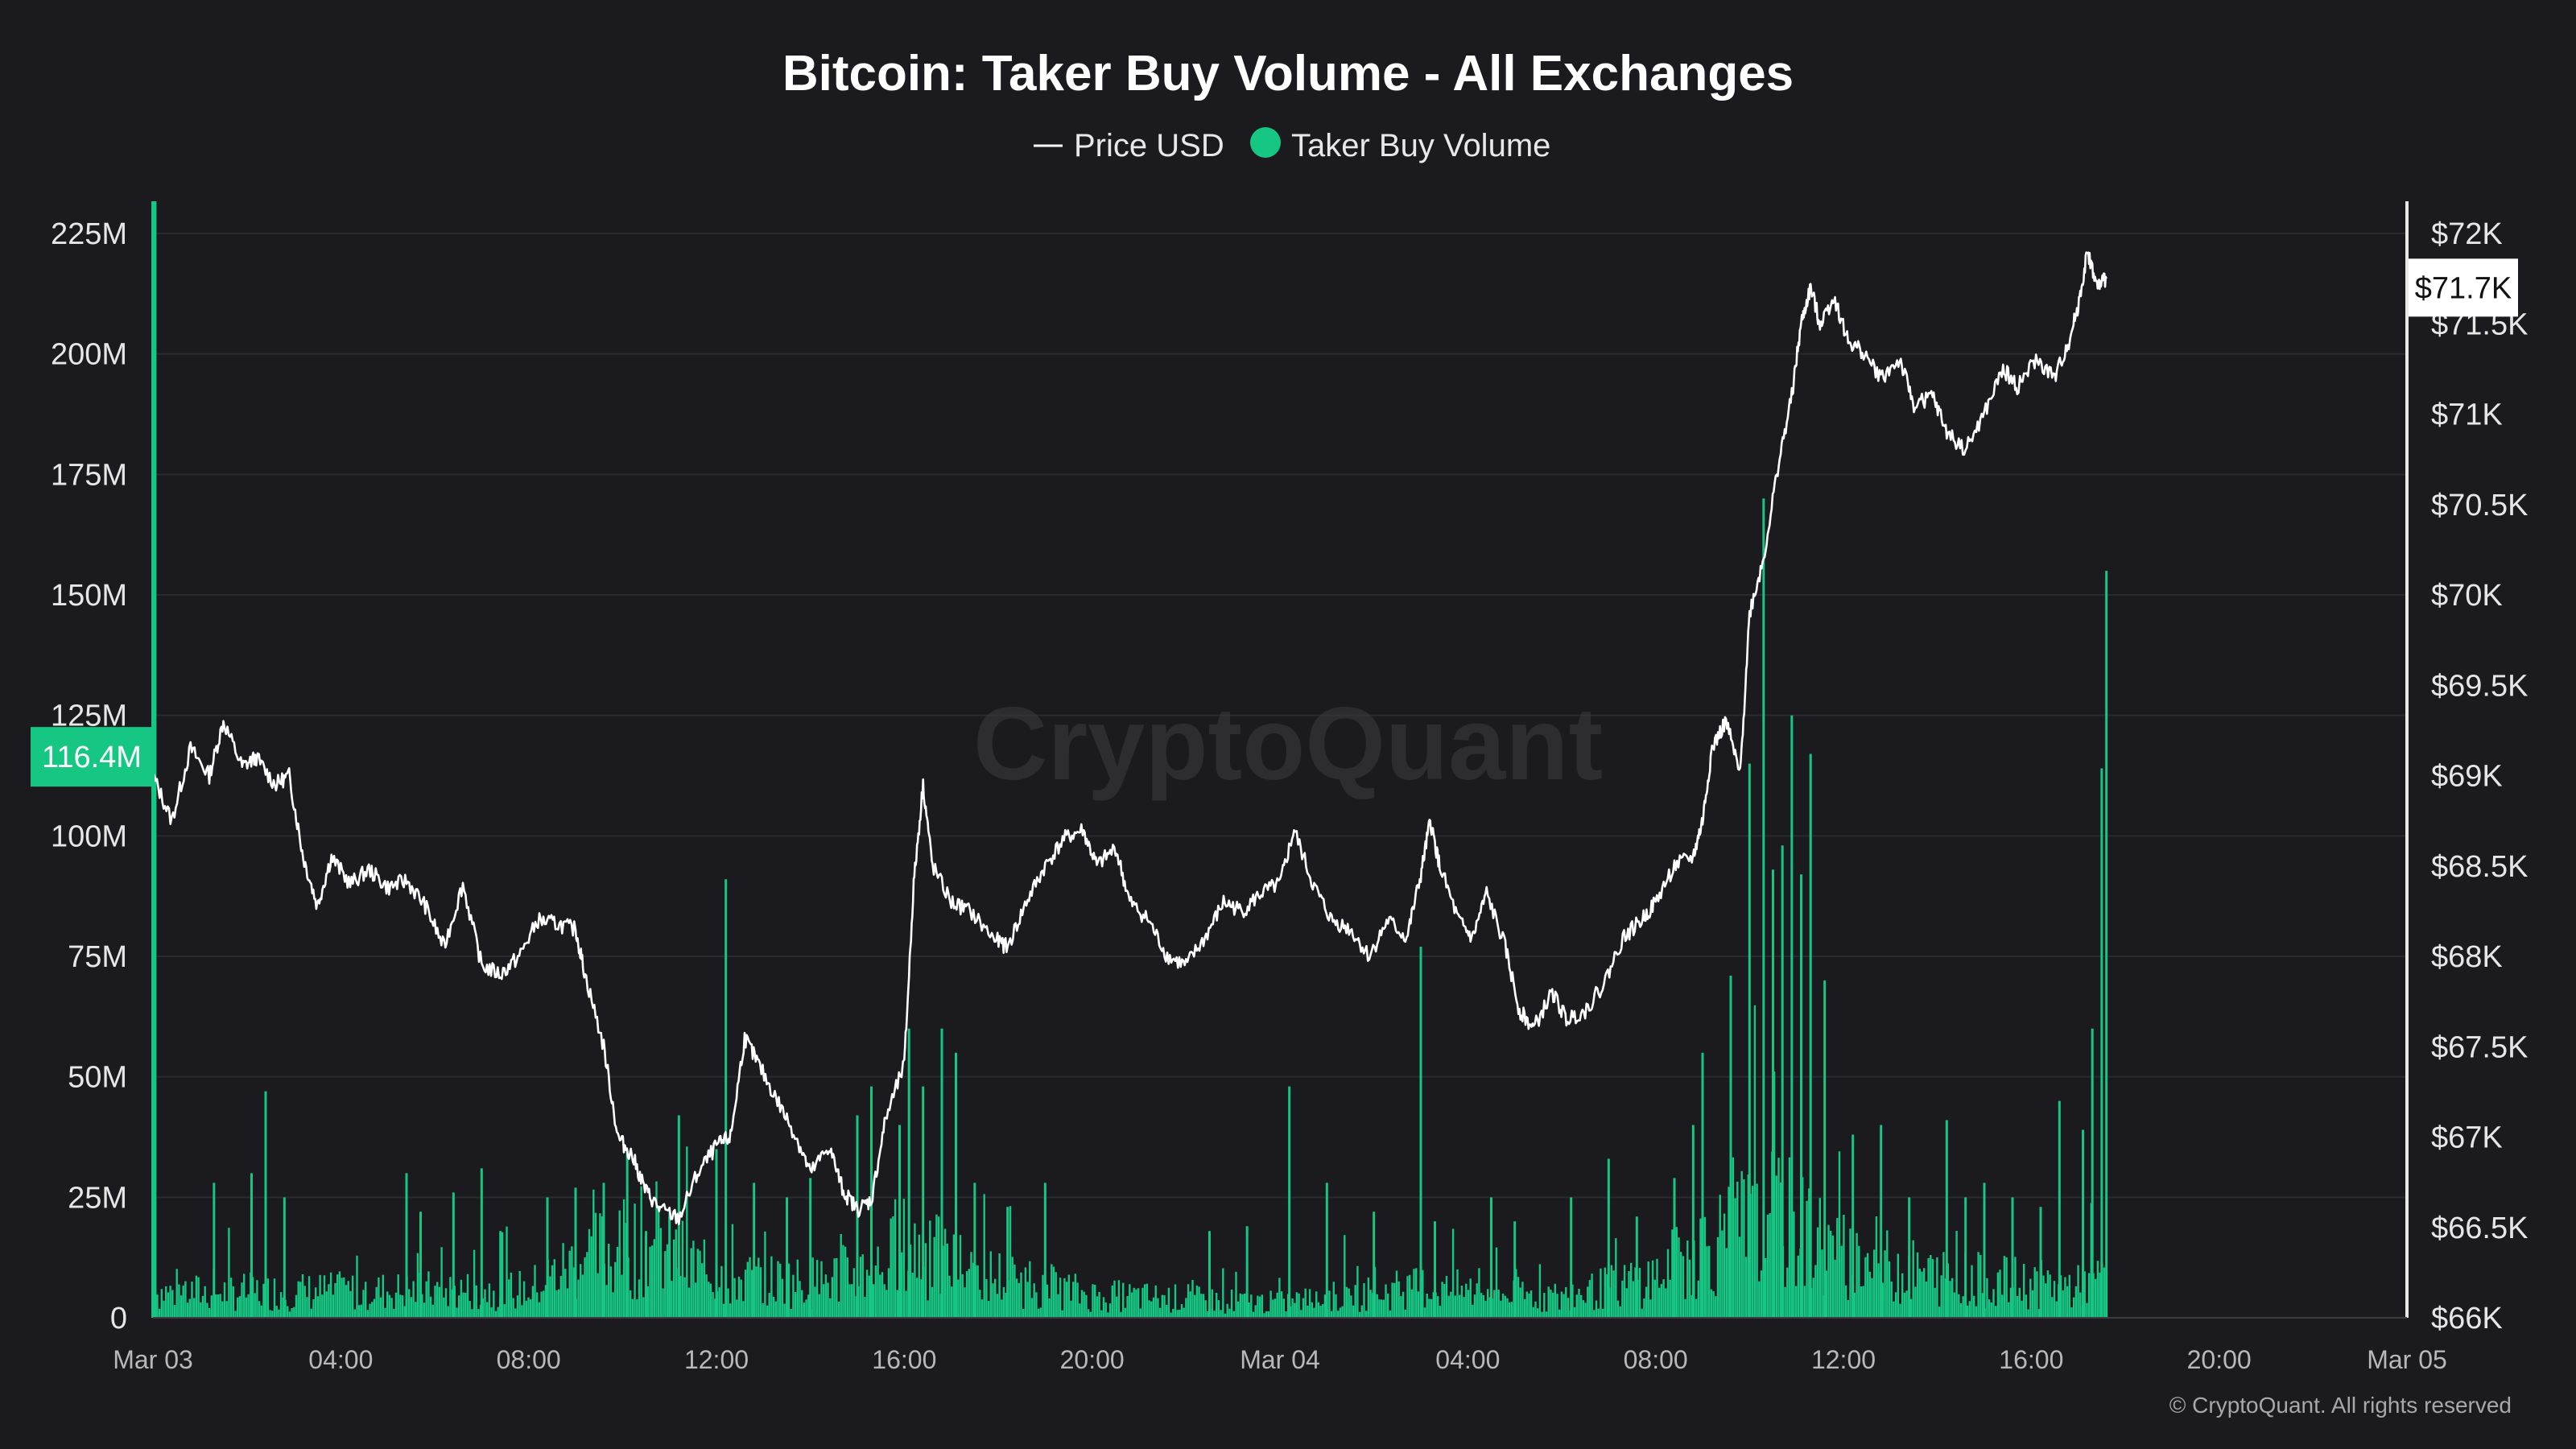 This screenshot has width=2576, height=1449. Describe the element at coordinates (2467, 415) in the screenshot. I see `right-axis-tick-label: $71K` at that location.